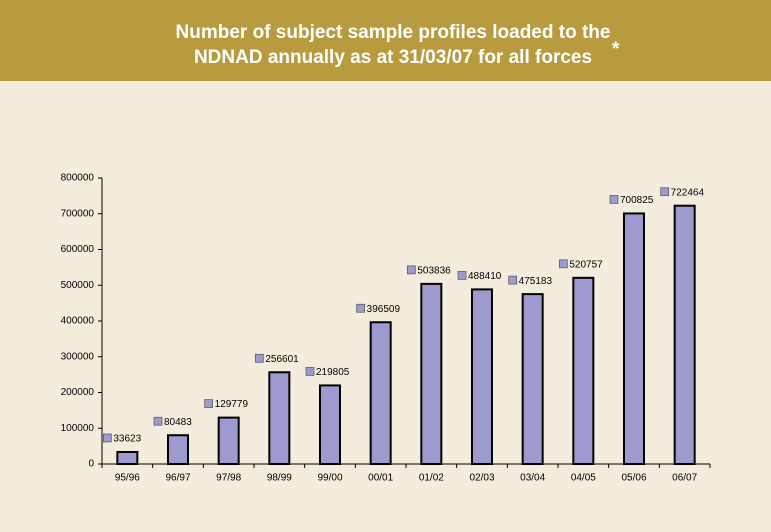 The height and width of the screenshot is (532, 771). I want to click on y-tick-label: 200000, so click(78, 392).